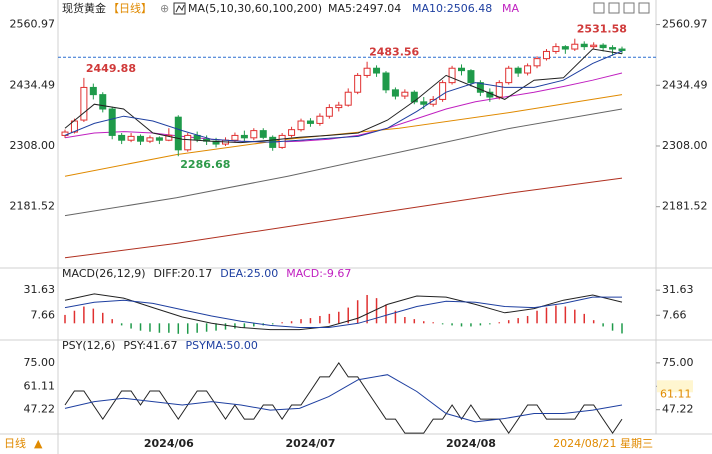 Image resolution: width=712 pixels, height=454 pixels. Describe the element at coordinates (130, 8) in the screenshot. I see `period: 【日线】` at that location.